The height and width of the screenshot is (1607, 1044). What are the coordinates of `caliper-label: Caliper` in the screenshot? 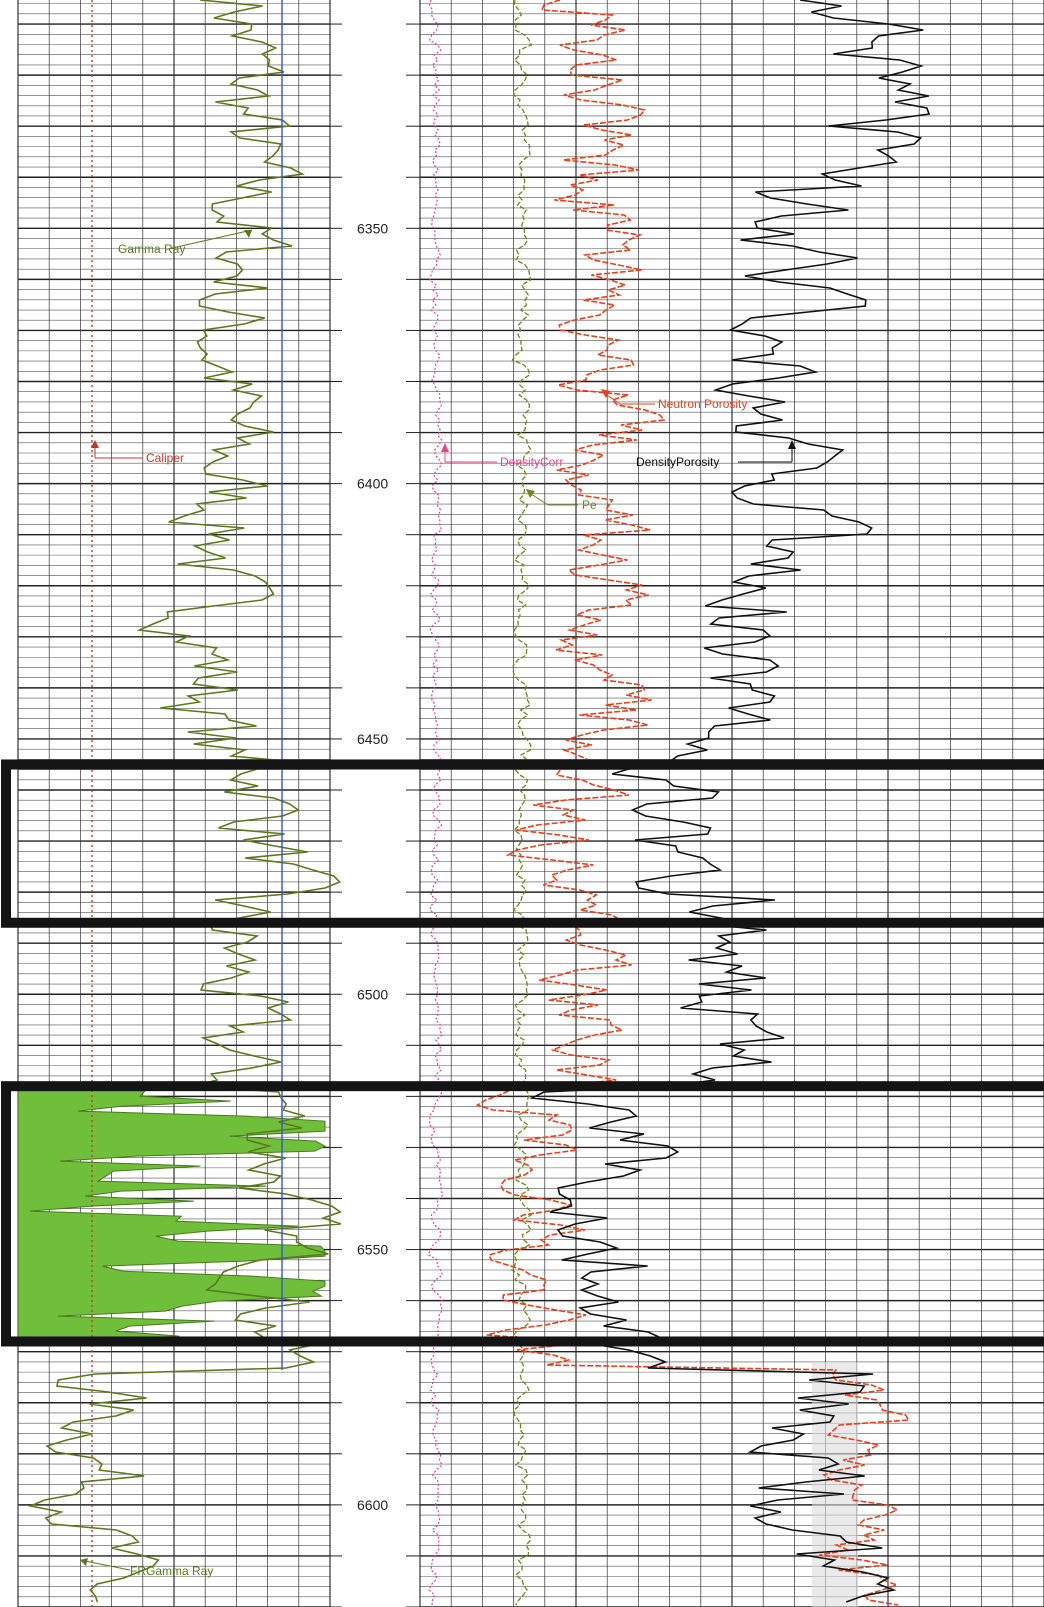 It's located at (165, 458).